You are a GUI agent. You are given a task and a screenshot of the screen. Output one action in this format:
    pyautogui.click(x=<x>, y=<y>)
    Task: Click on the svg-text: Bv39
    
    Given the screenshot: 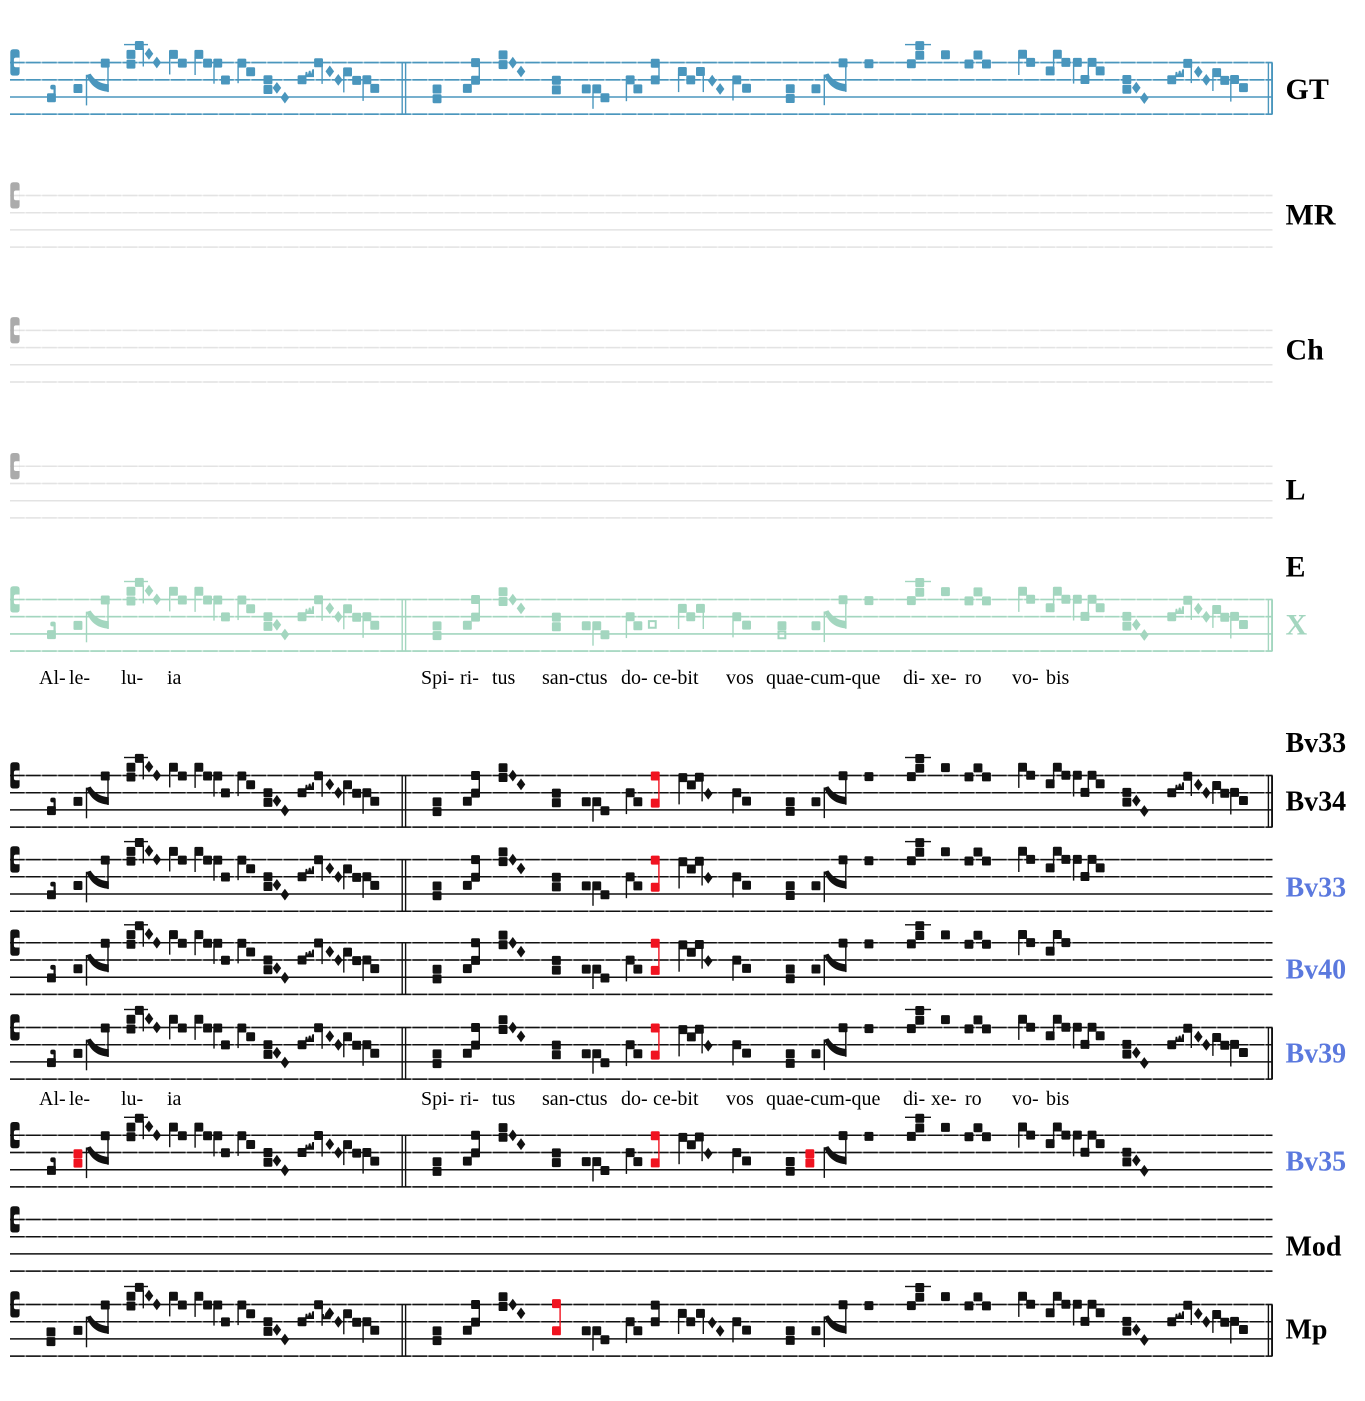 What is the action you would take?
    pyautogui.click(x=1316, y=1053)
    